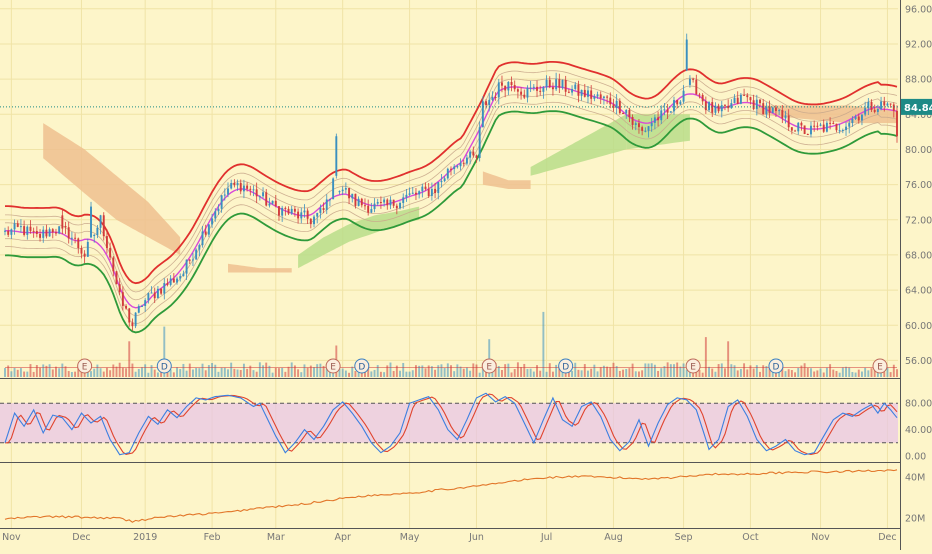 This screenshot has height=554, width=932. Describe the element at coordinates (918, 185) in the screenshot. I see `price-tick-label: 76.00` at that location.